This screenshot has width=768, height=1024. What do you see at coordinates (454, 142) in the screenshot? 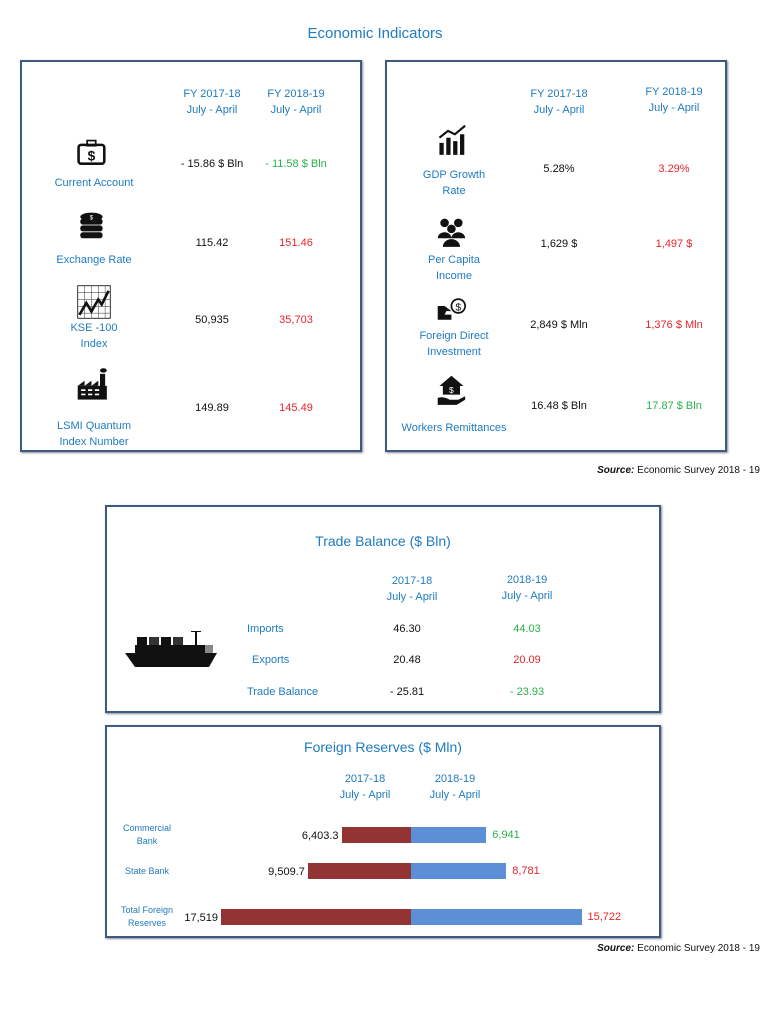
I see `growth-bars-icon` at bounding box center [454, 142].